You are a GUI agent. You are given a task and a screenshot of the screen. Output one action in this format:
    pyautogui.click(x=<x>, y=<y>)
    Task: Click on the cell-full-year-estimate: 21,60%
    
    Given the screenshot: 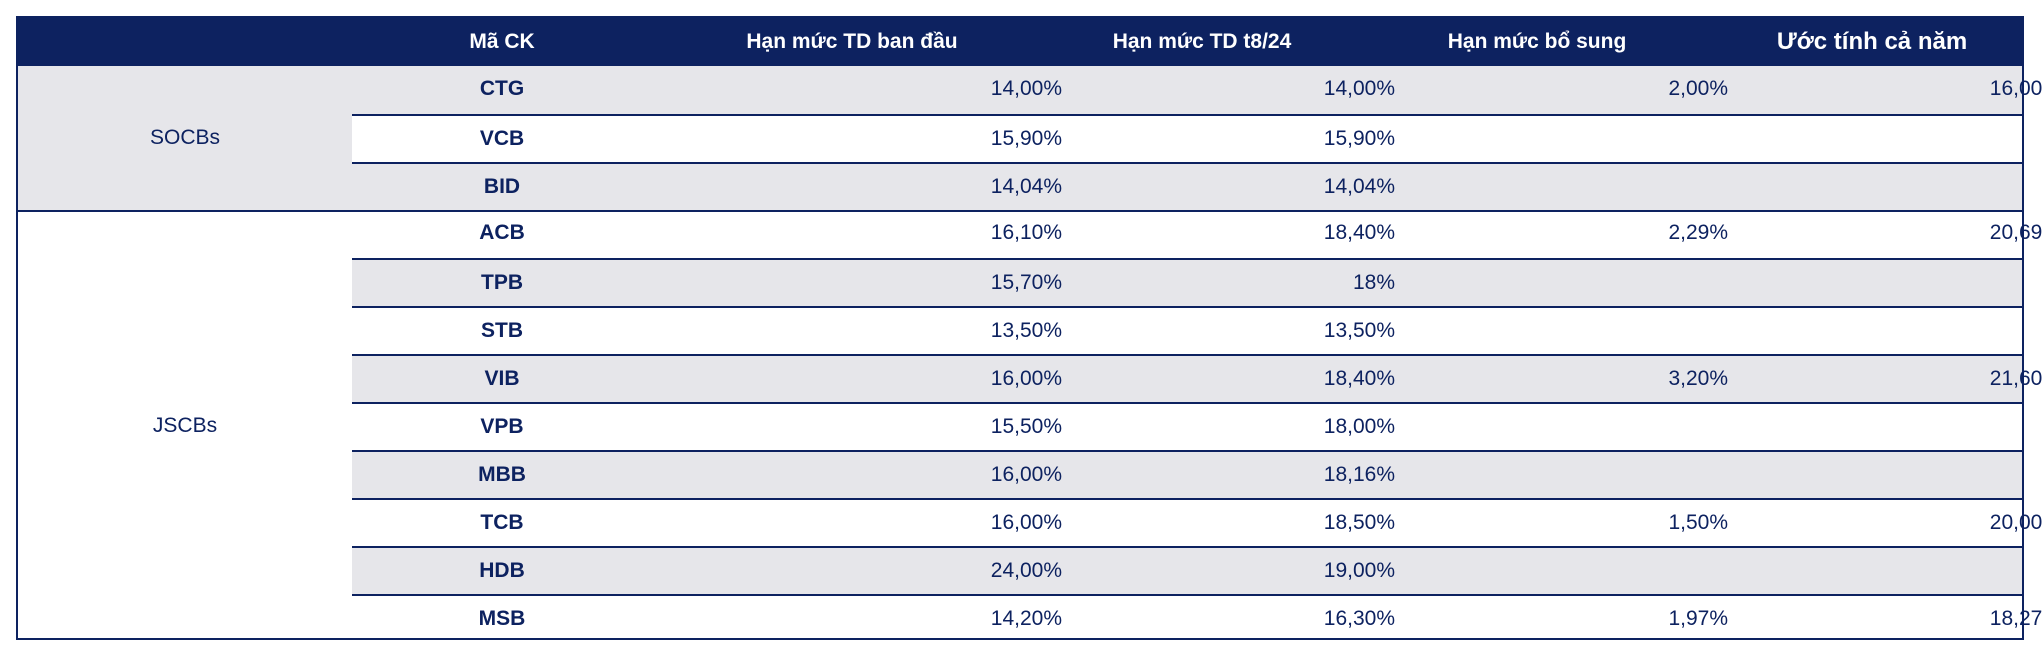 What is the action you would take?
    pyautogui.click(x=2015, y=378)
    